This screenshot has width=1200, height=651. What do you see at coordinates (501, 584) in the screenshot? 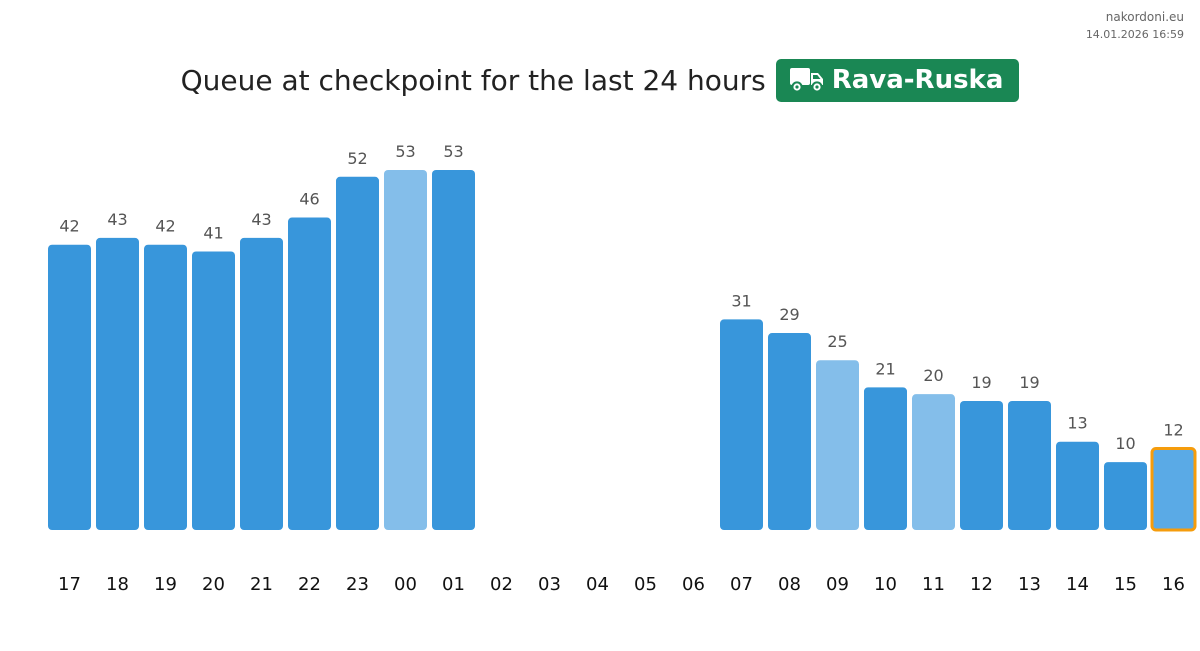
I see `x-tick-label: 02` at bounding box center [501, 584].